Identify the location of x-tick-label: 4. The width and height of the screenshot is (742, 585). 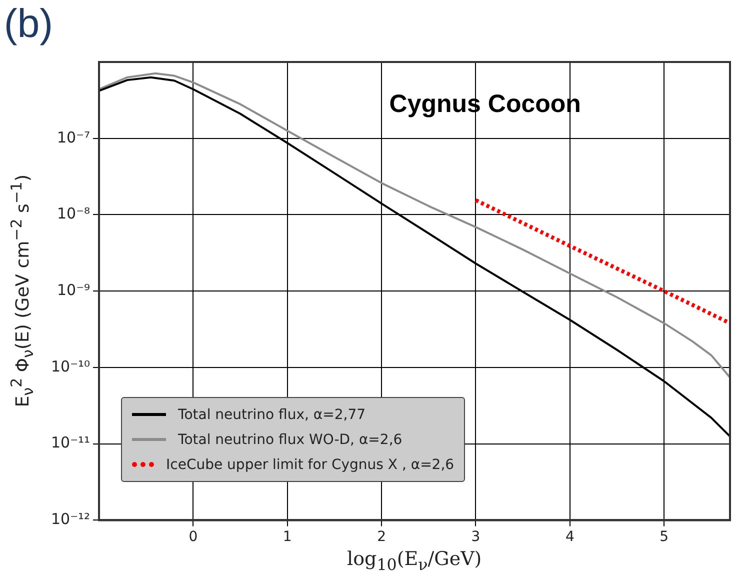
(569, 537).